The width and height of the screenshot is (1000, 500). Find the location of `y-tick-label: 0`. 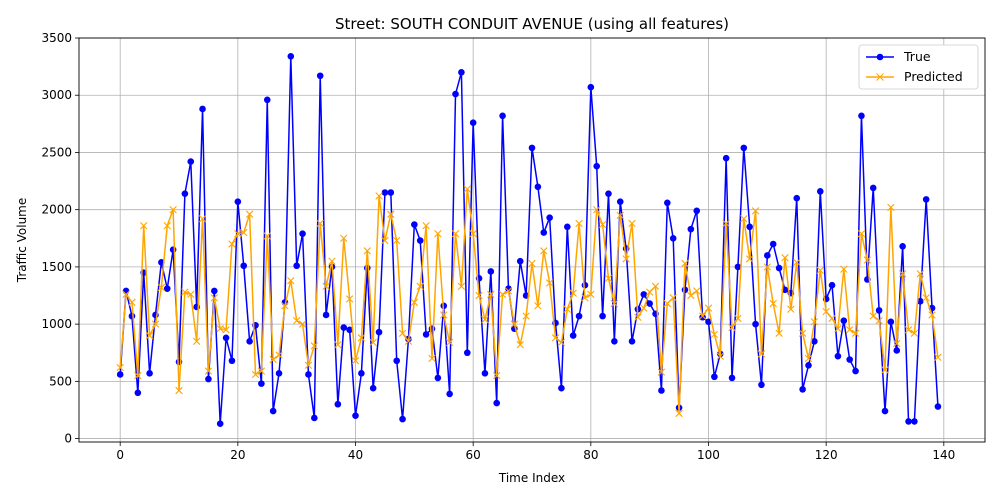

y-tick-label: 0 is located at coordinates (68, 439).